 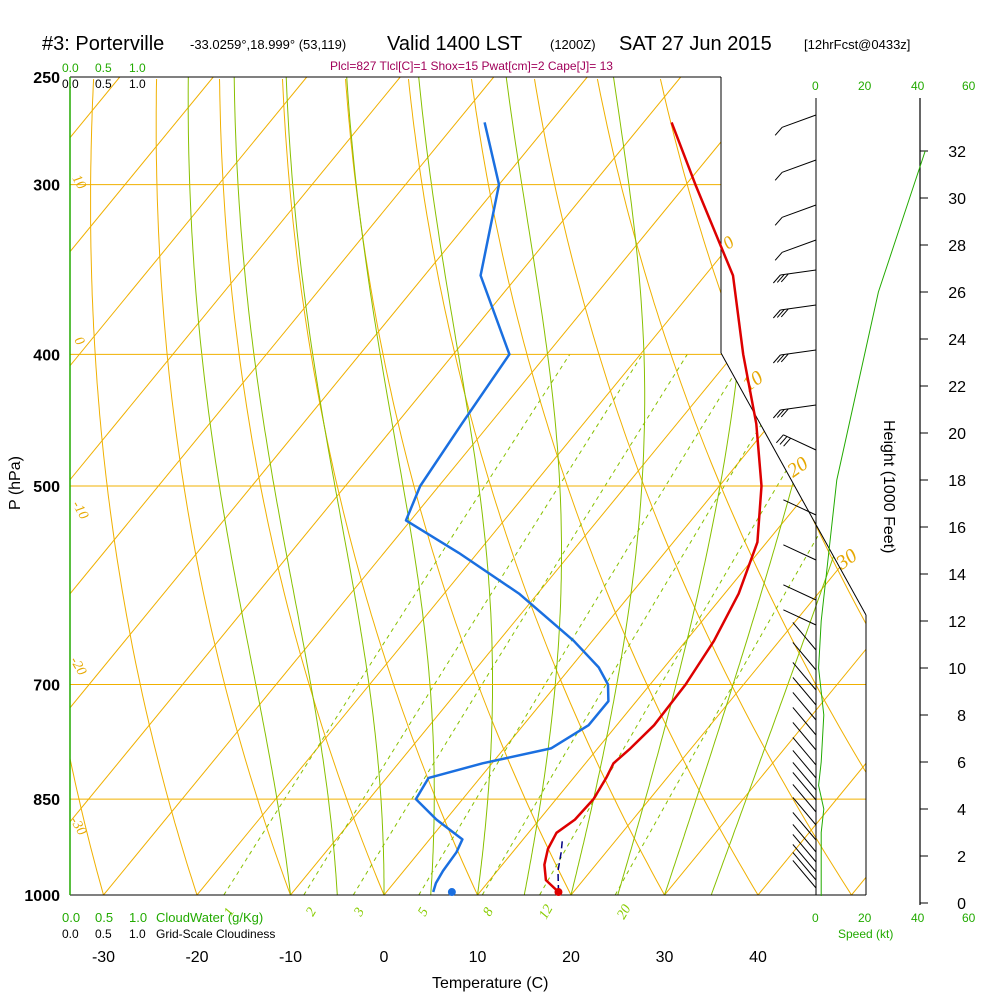 I want to click on utc-time: (1200Z), so click(x=573, y=44).